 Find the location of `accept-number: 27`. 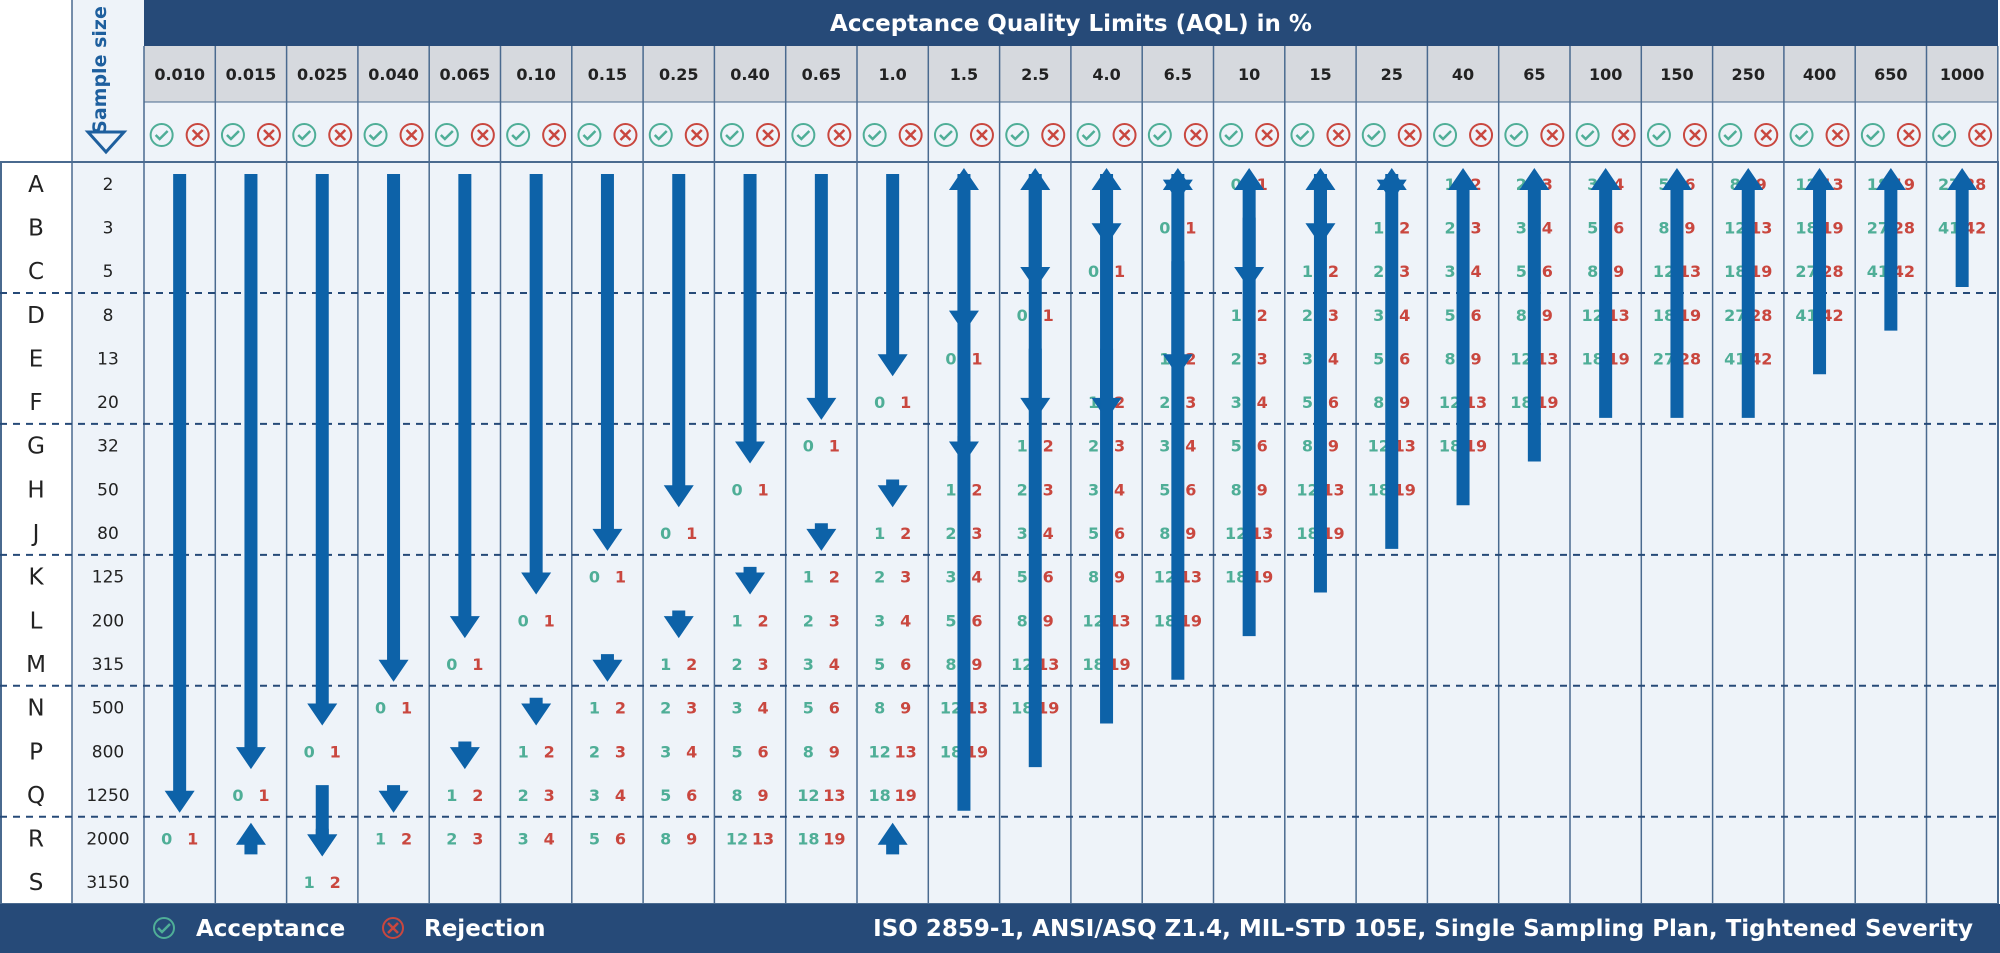

accept-number: 27 is located at coordinates (1735, 315).